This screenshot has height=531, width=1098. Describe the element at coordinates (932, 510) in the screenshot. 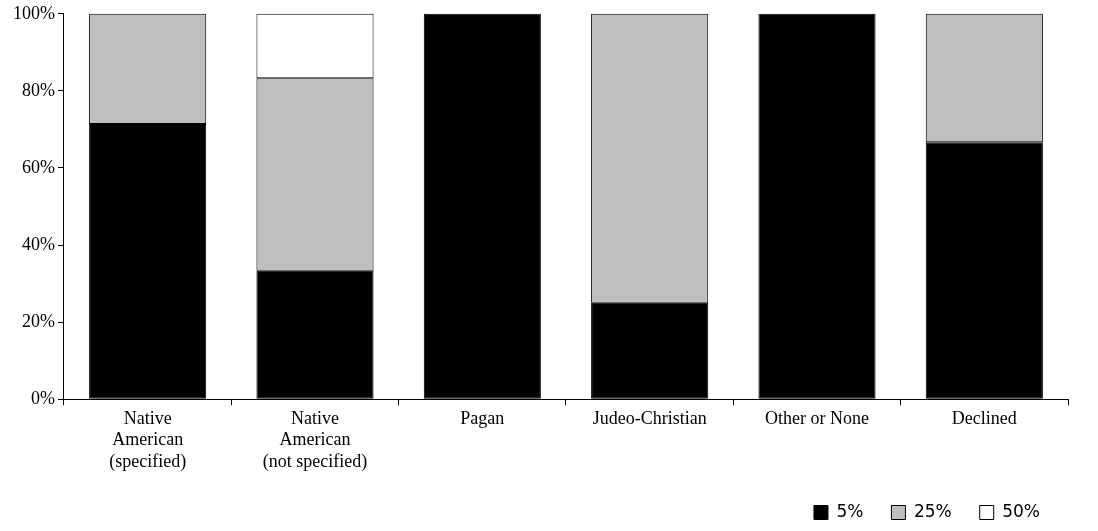

I see `legend-label: 25%` at that location.